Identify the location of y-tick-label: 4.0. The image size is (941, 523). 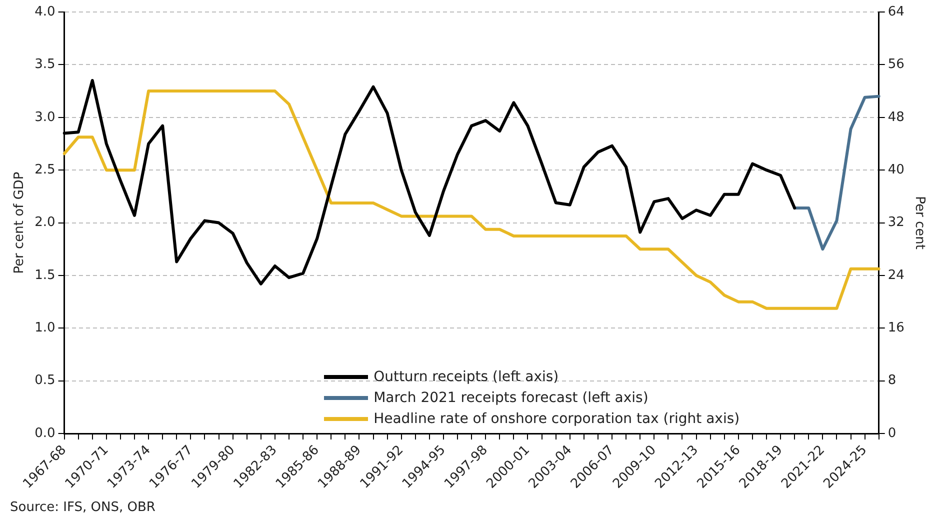
(45, 12).